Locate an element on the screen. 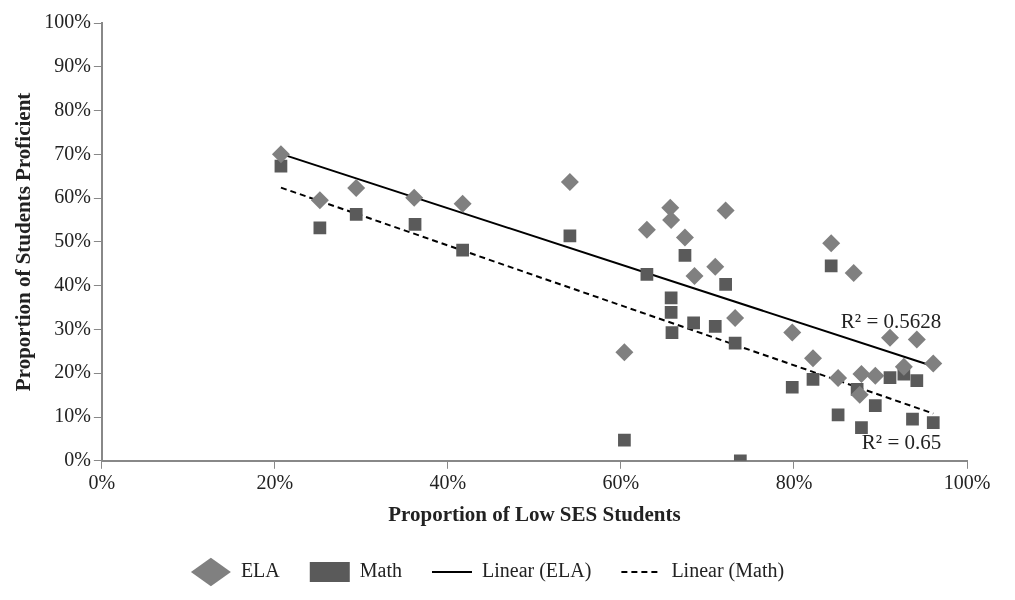 The width and height of the screenshot is (1015, 600). y-tick-label: 80% is located at coordinates (72, 108).